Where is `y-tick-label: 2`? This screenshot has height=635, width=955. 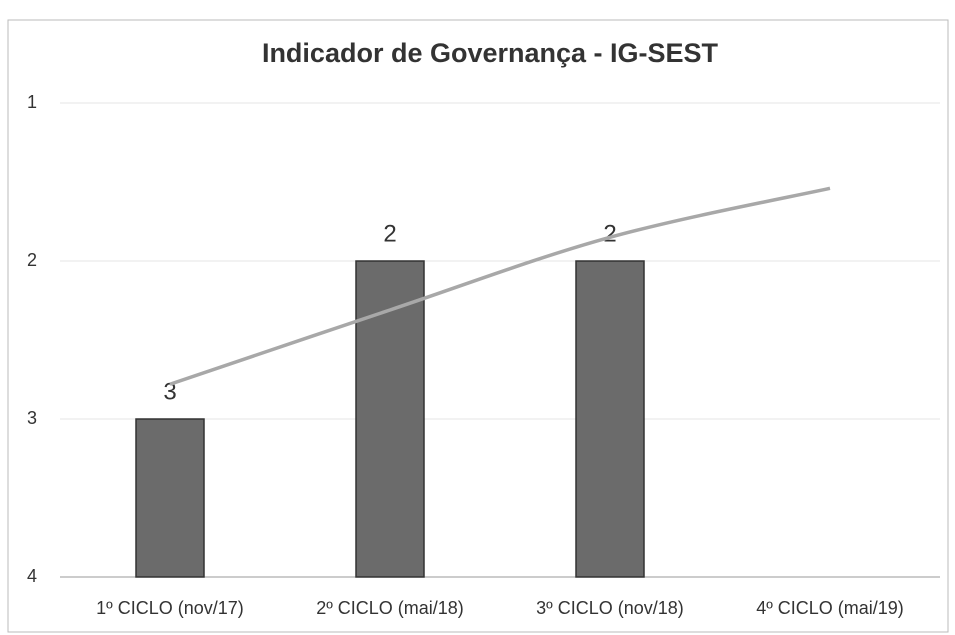 y-tick-label: 2 is located at coordinates (32, 260).